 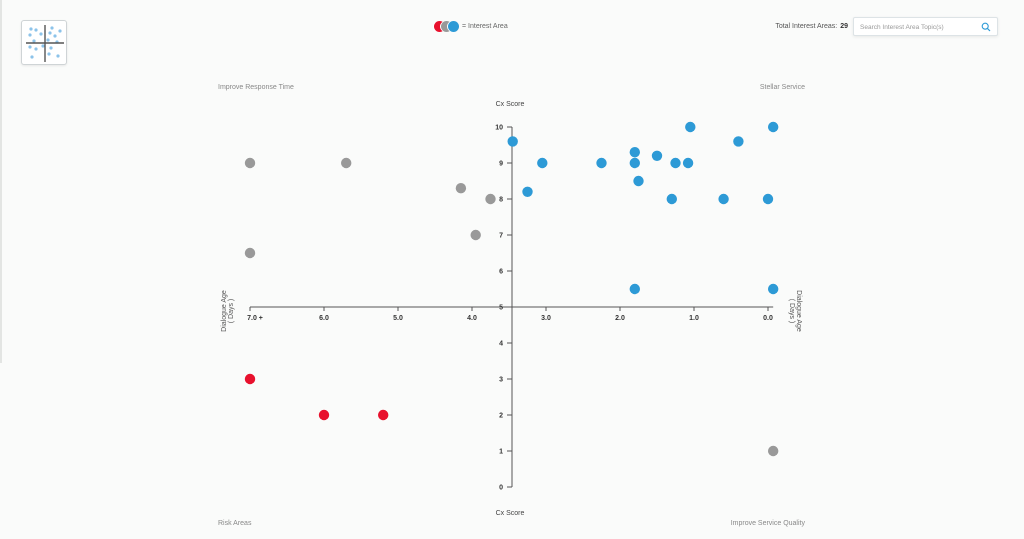 I want to click on y-tick-label: 5, so click(x=501, y=308).